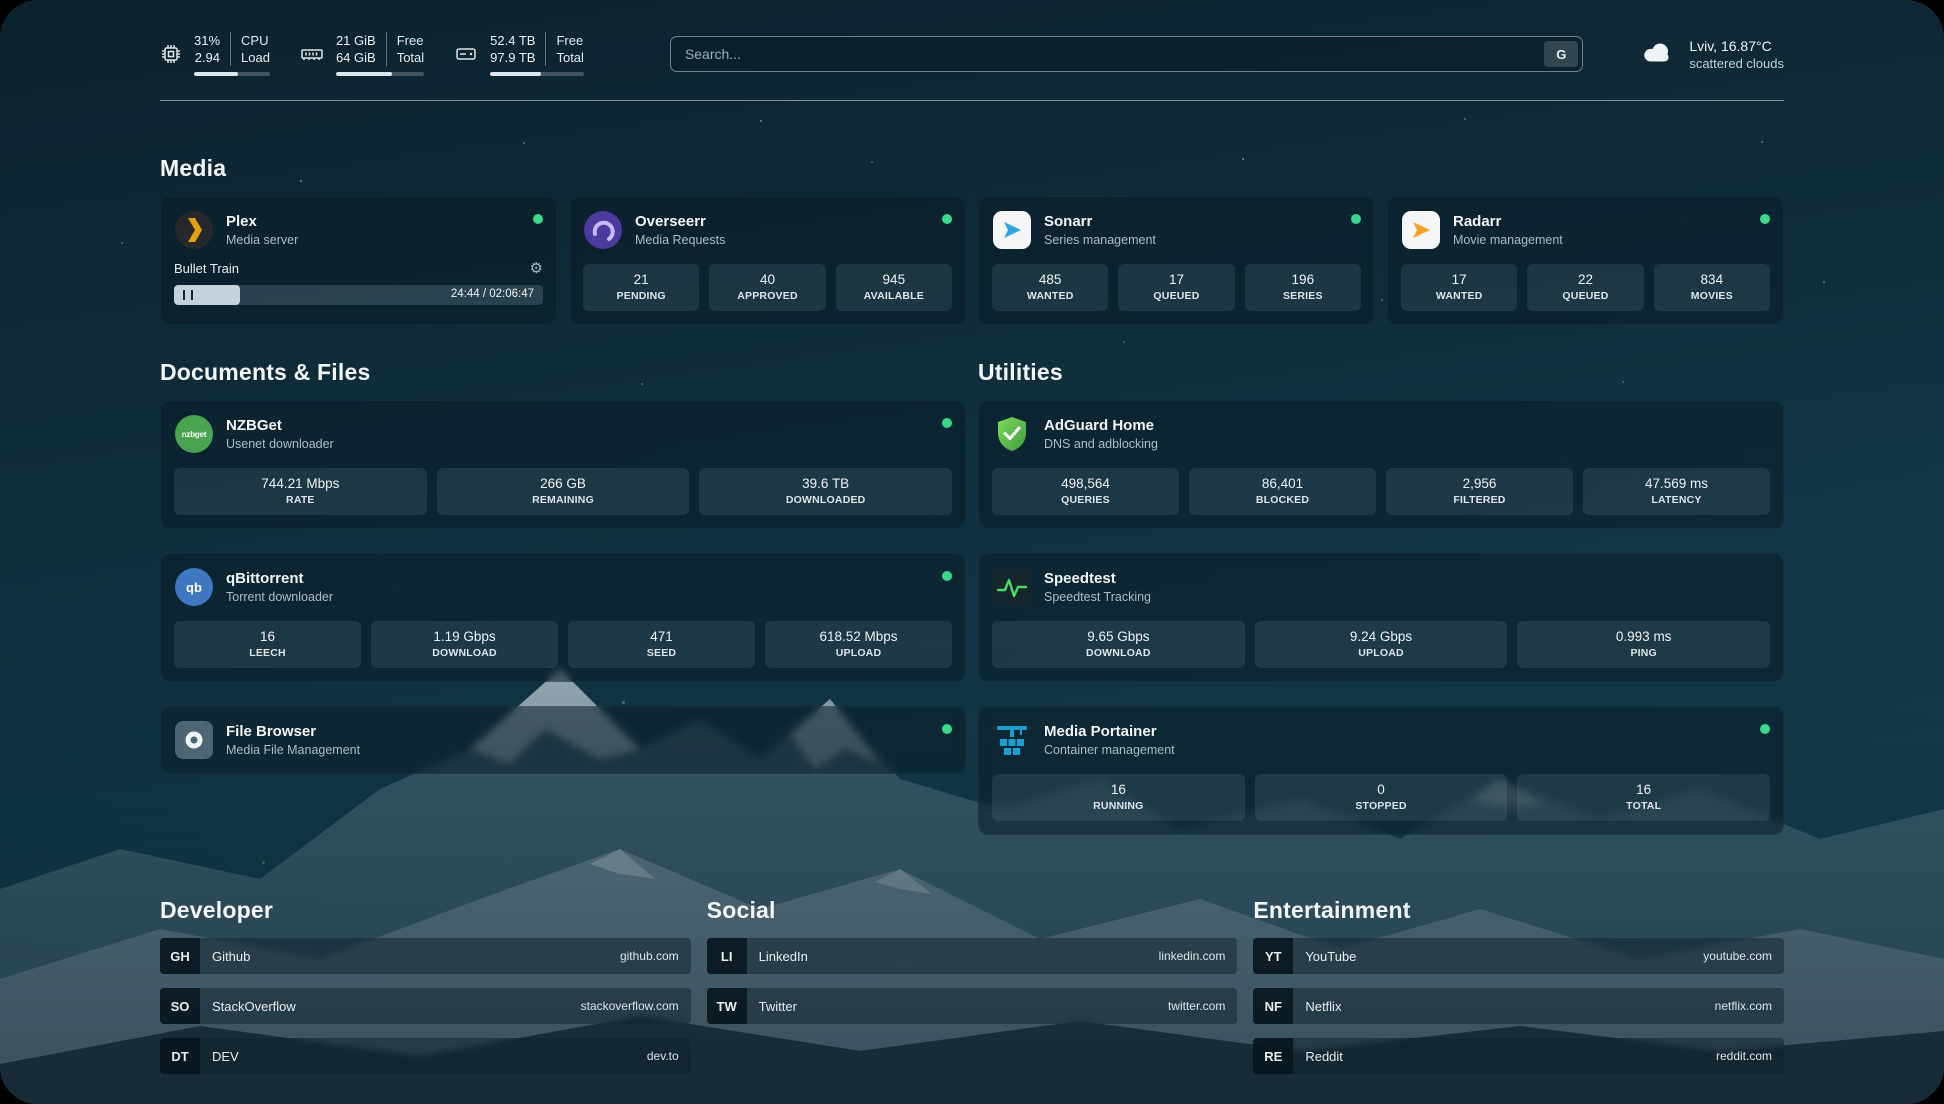 The width and height of the screenshot is (1944, 1104). What do you see at coordinates (1050, 287) in the screenshot?
I see `stat-wanted: 485 WANTED` at bounding box center [1050, 287].